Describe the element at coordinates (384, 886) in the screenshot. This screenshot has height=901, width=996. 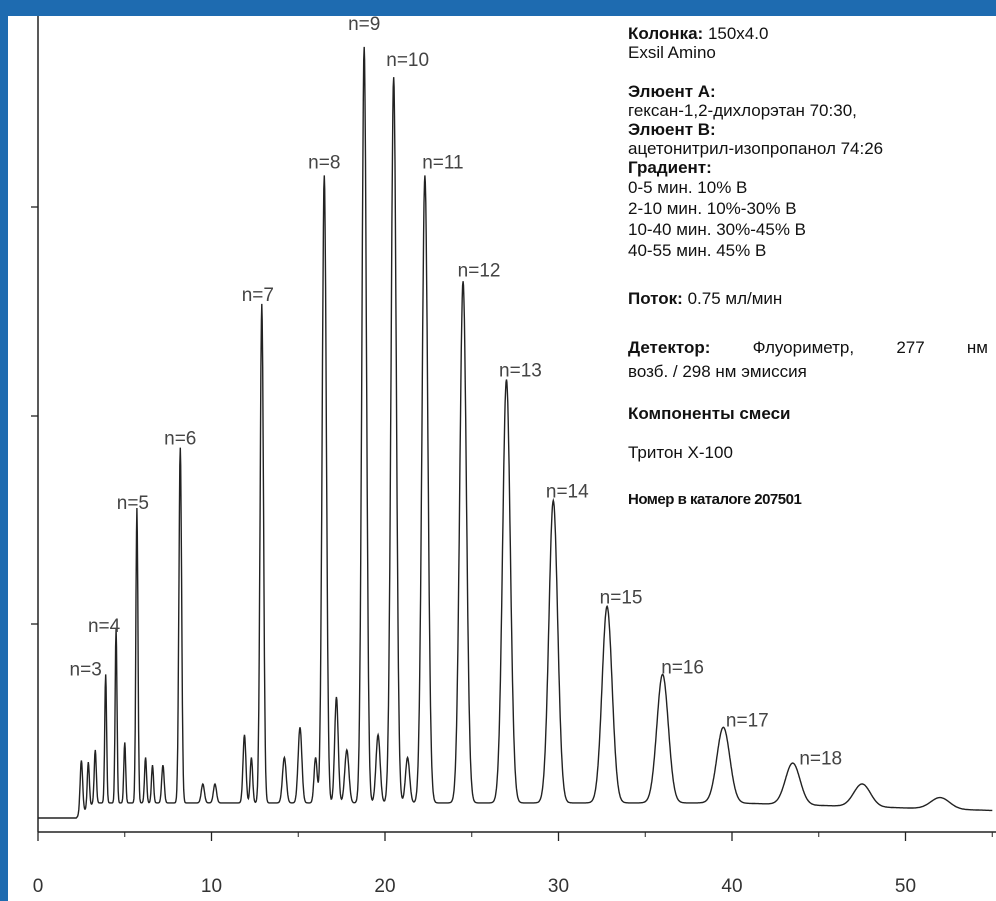
I see `x-tick-label: 20` at that location.